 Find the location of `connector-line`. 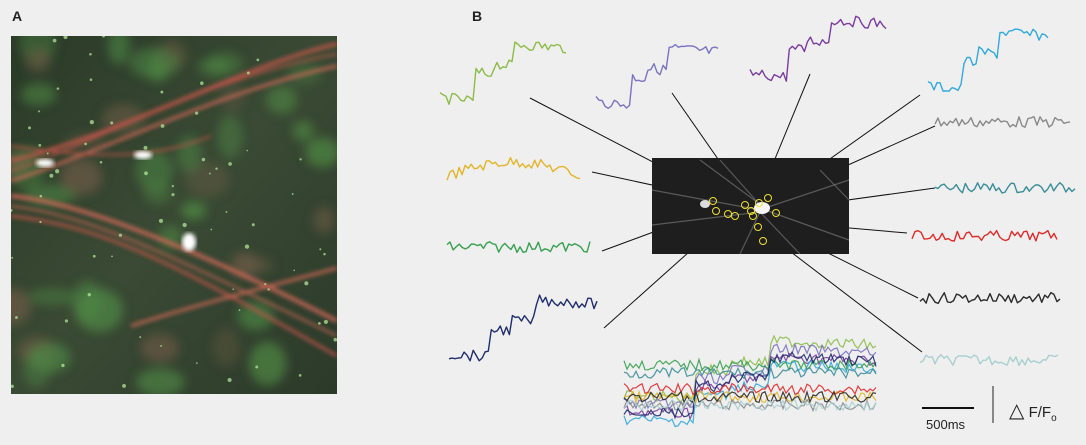

connector-line is located at coordinates (846, 294).